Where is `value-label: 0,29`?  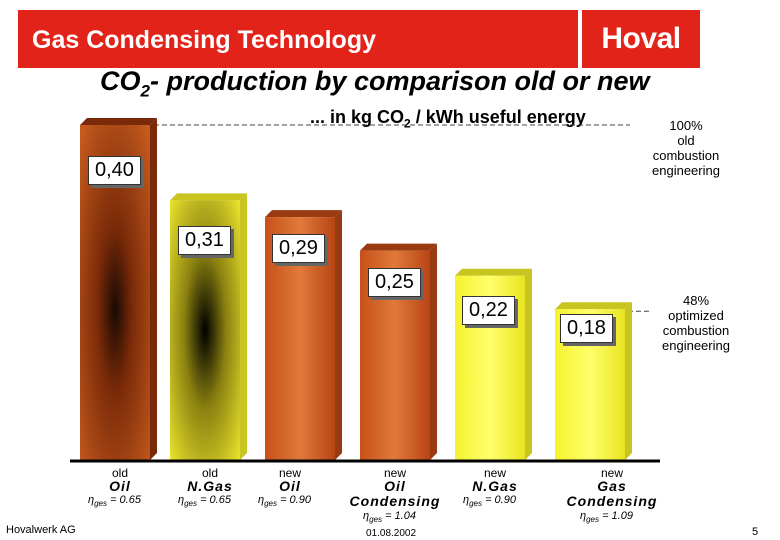 value-label: 0,29 is located at coordinates (298, 248).